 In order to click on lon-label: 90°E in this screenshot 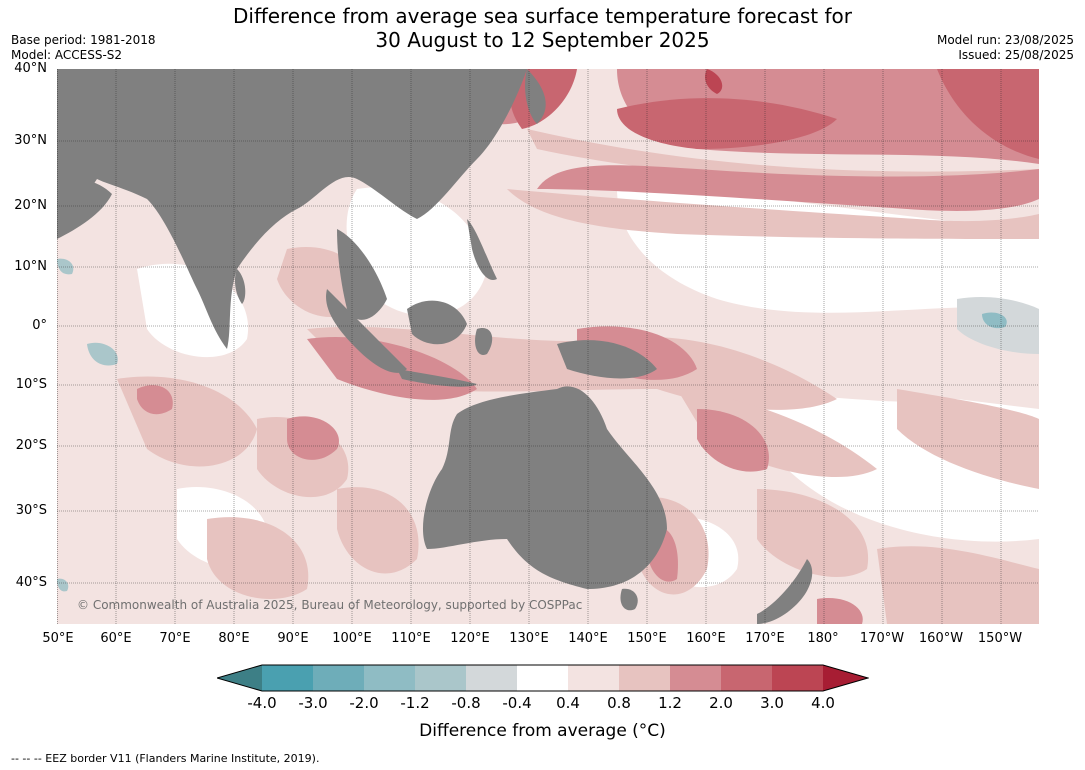, I will do `click(293, 638)`.